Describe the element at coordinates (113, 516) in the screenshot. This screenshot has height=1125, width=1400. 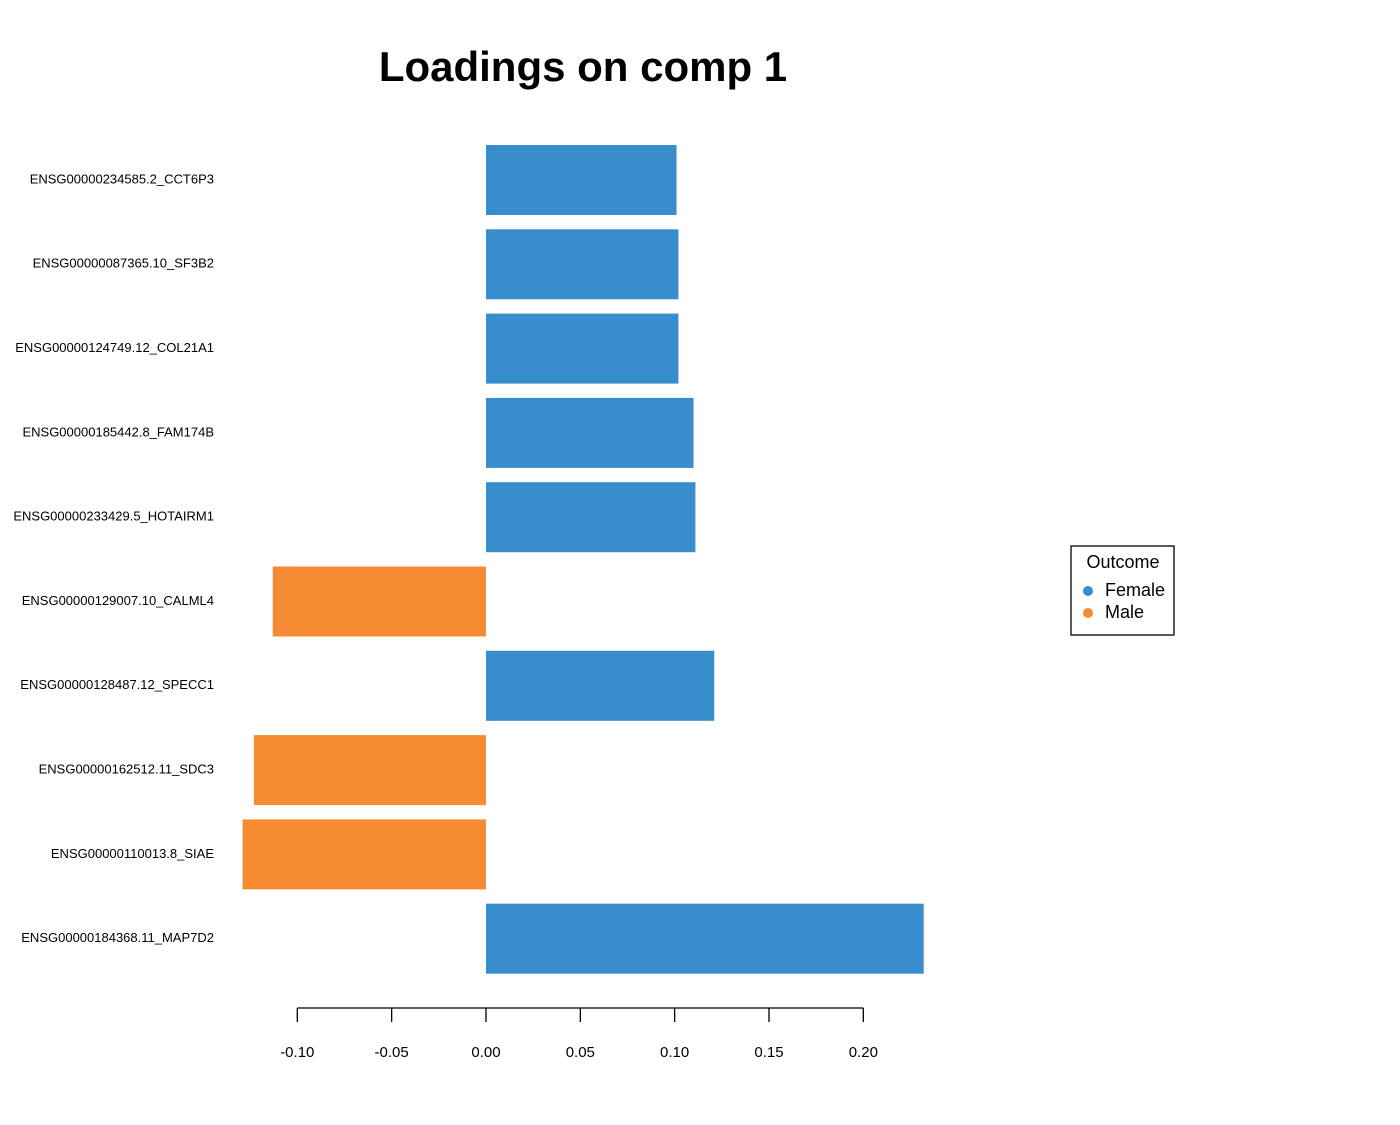
I see `y-tick-label: ENSG00000233429.5_HOTAIRM1` at that location.